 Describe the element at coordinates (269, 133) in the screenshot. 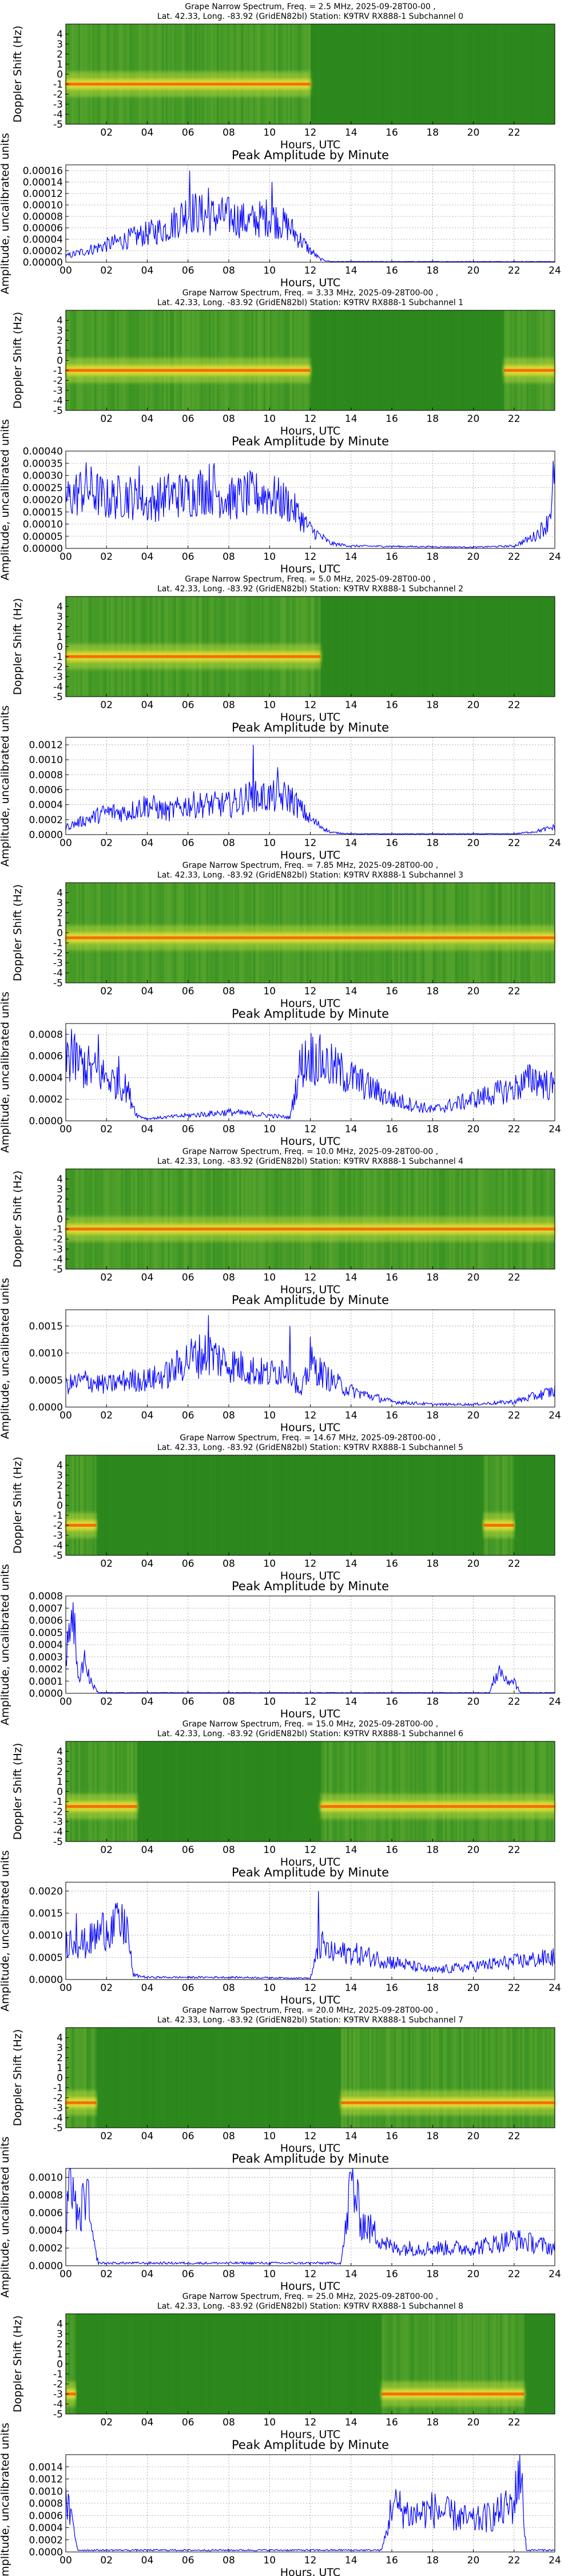

I see `x-tick-label: 10` at that location.